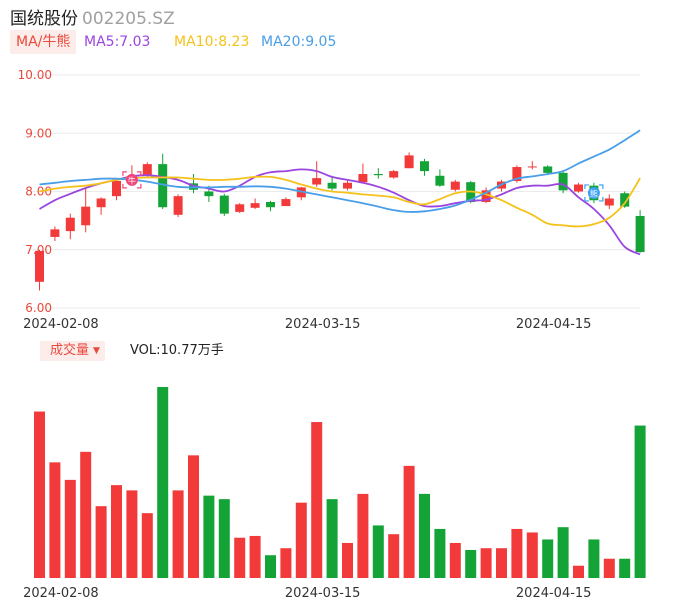  I want to click on volume-tag-label: 成交量, so click(70, 350).